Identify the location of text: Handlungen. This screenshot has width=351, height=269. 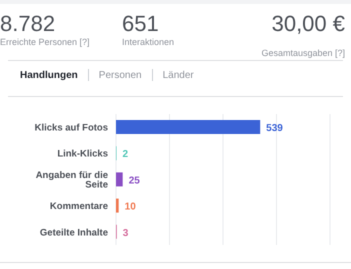
(49, 75).